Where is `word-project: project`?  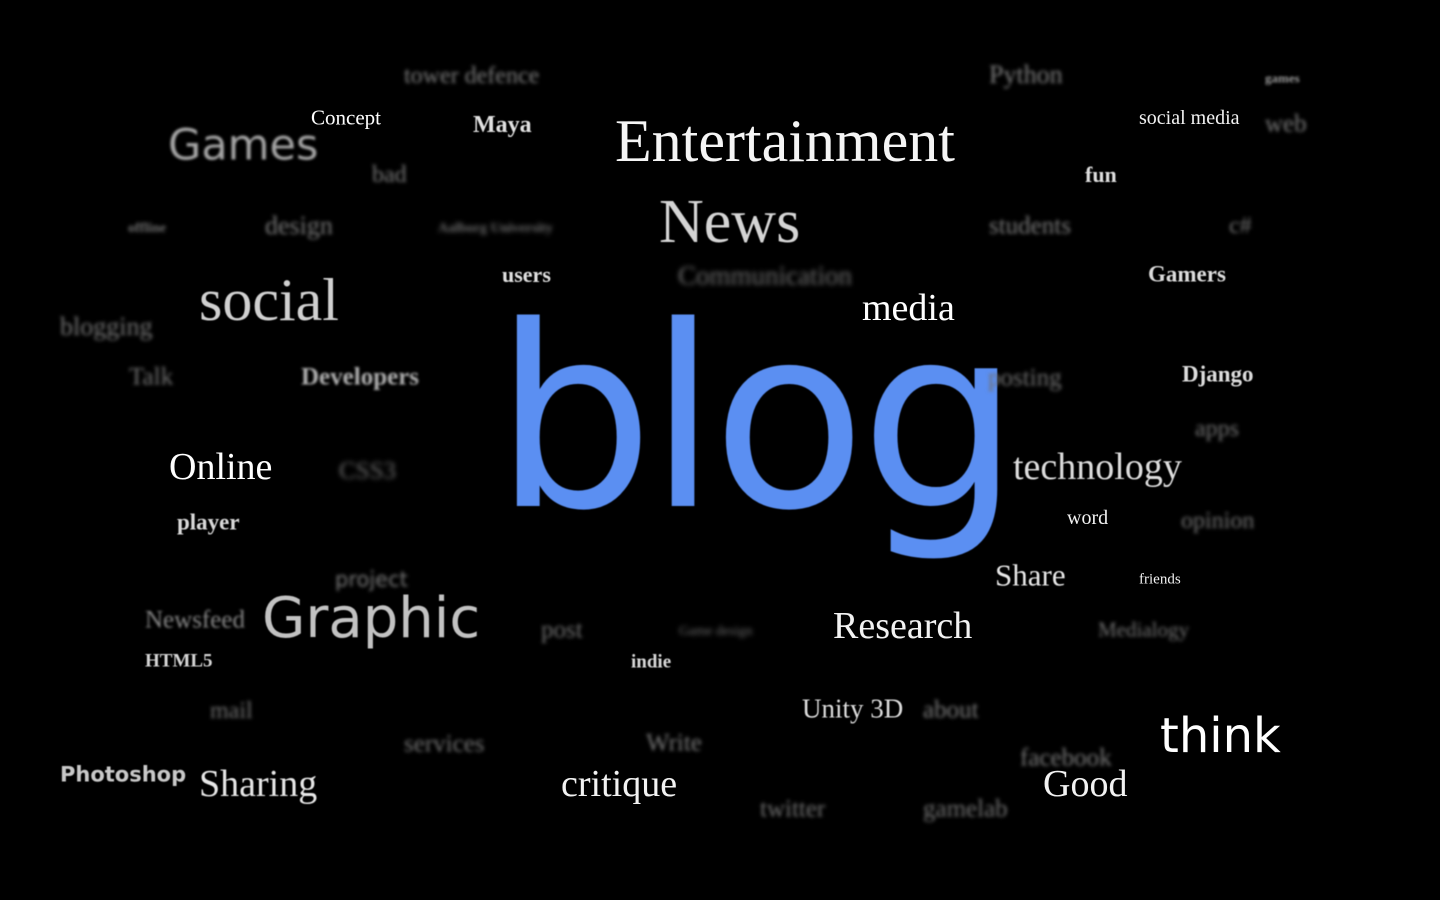 word-project: project is located at coordinates (371, 579).